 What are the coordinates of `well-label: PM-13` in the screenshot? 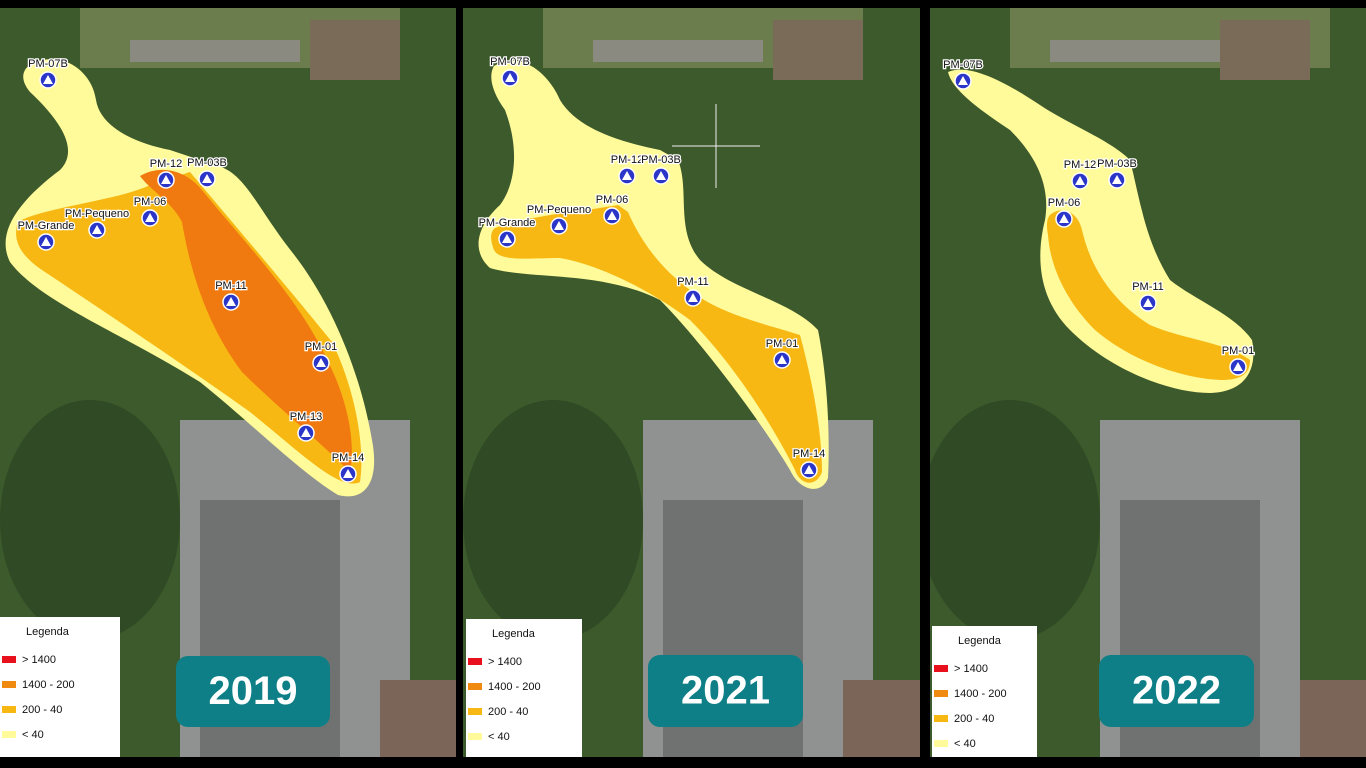 It's located at (306, 417).